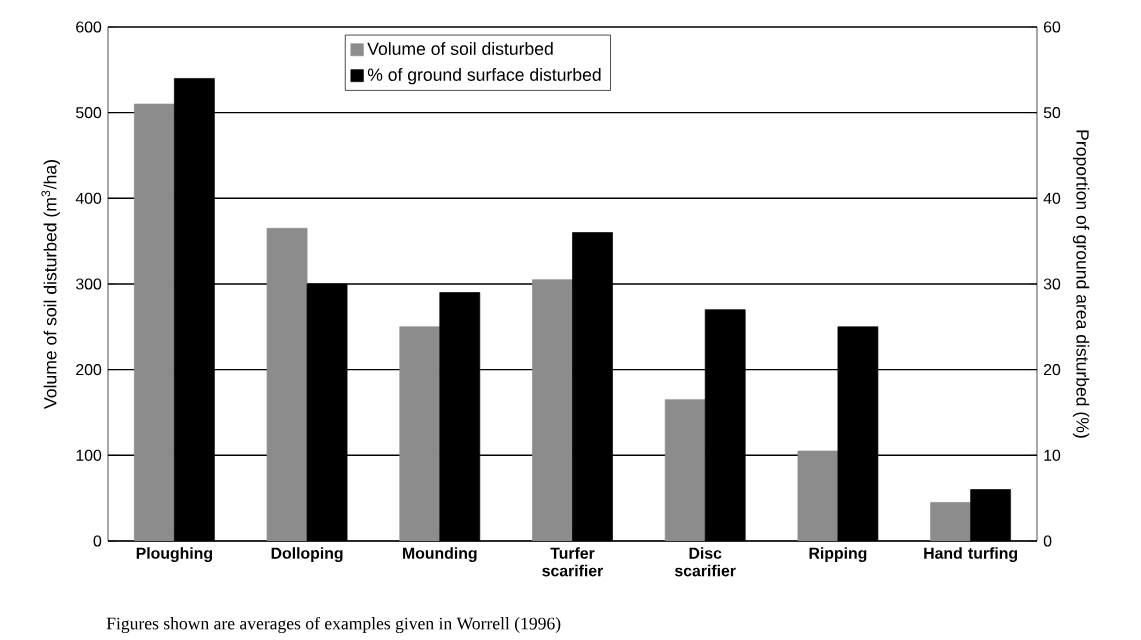 The height and width of the screenshot is (640, 1141). Describe the element at coordinates (174, 555) in the screenshot. I see `x-tick-label: Ploughing` at that location.